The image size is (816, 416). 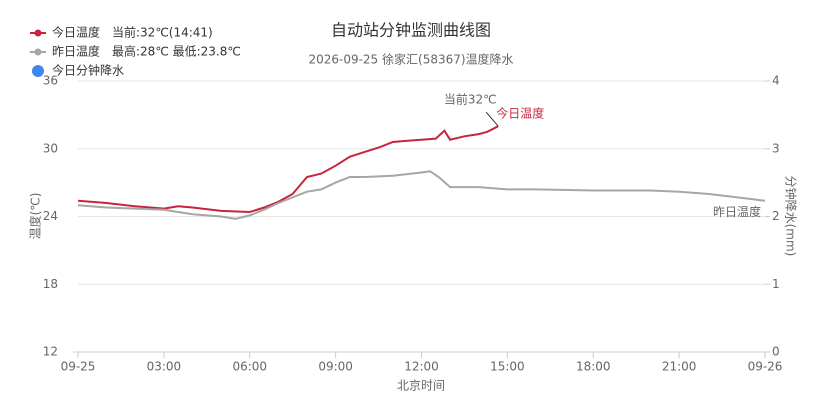 I want to click on x-tick-label: 12:00, so click(x=421, y=367).